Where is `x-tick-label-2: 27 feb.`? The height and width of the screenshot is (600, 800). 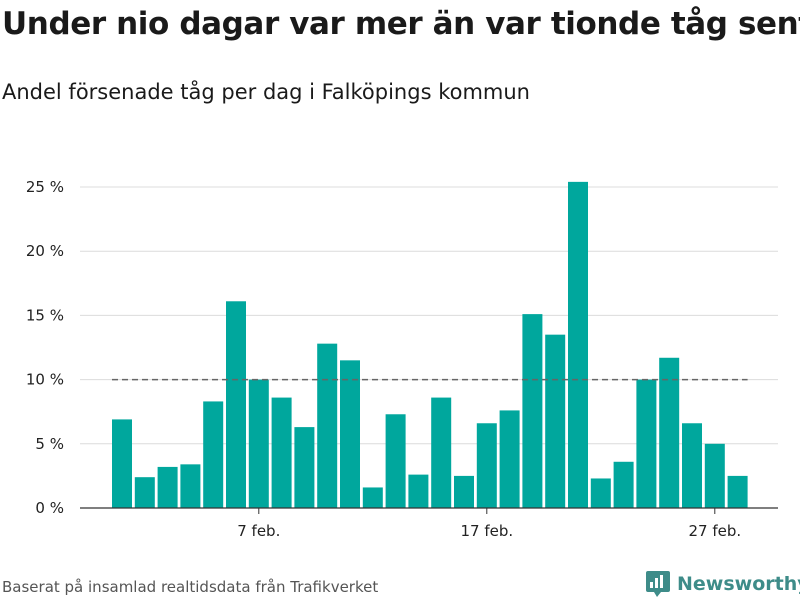 x-tick-label-2: 27 feb. is located at coordinates (714, 531).